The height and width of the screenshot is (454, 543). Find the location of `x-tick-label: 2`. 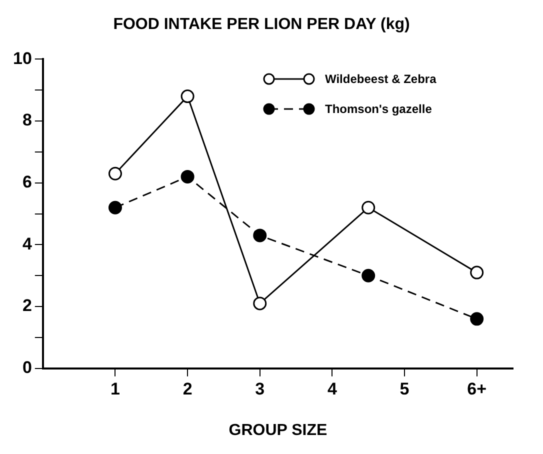

x-tick-label: 2 is located at coordinates (187, 388).